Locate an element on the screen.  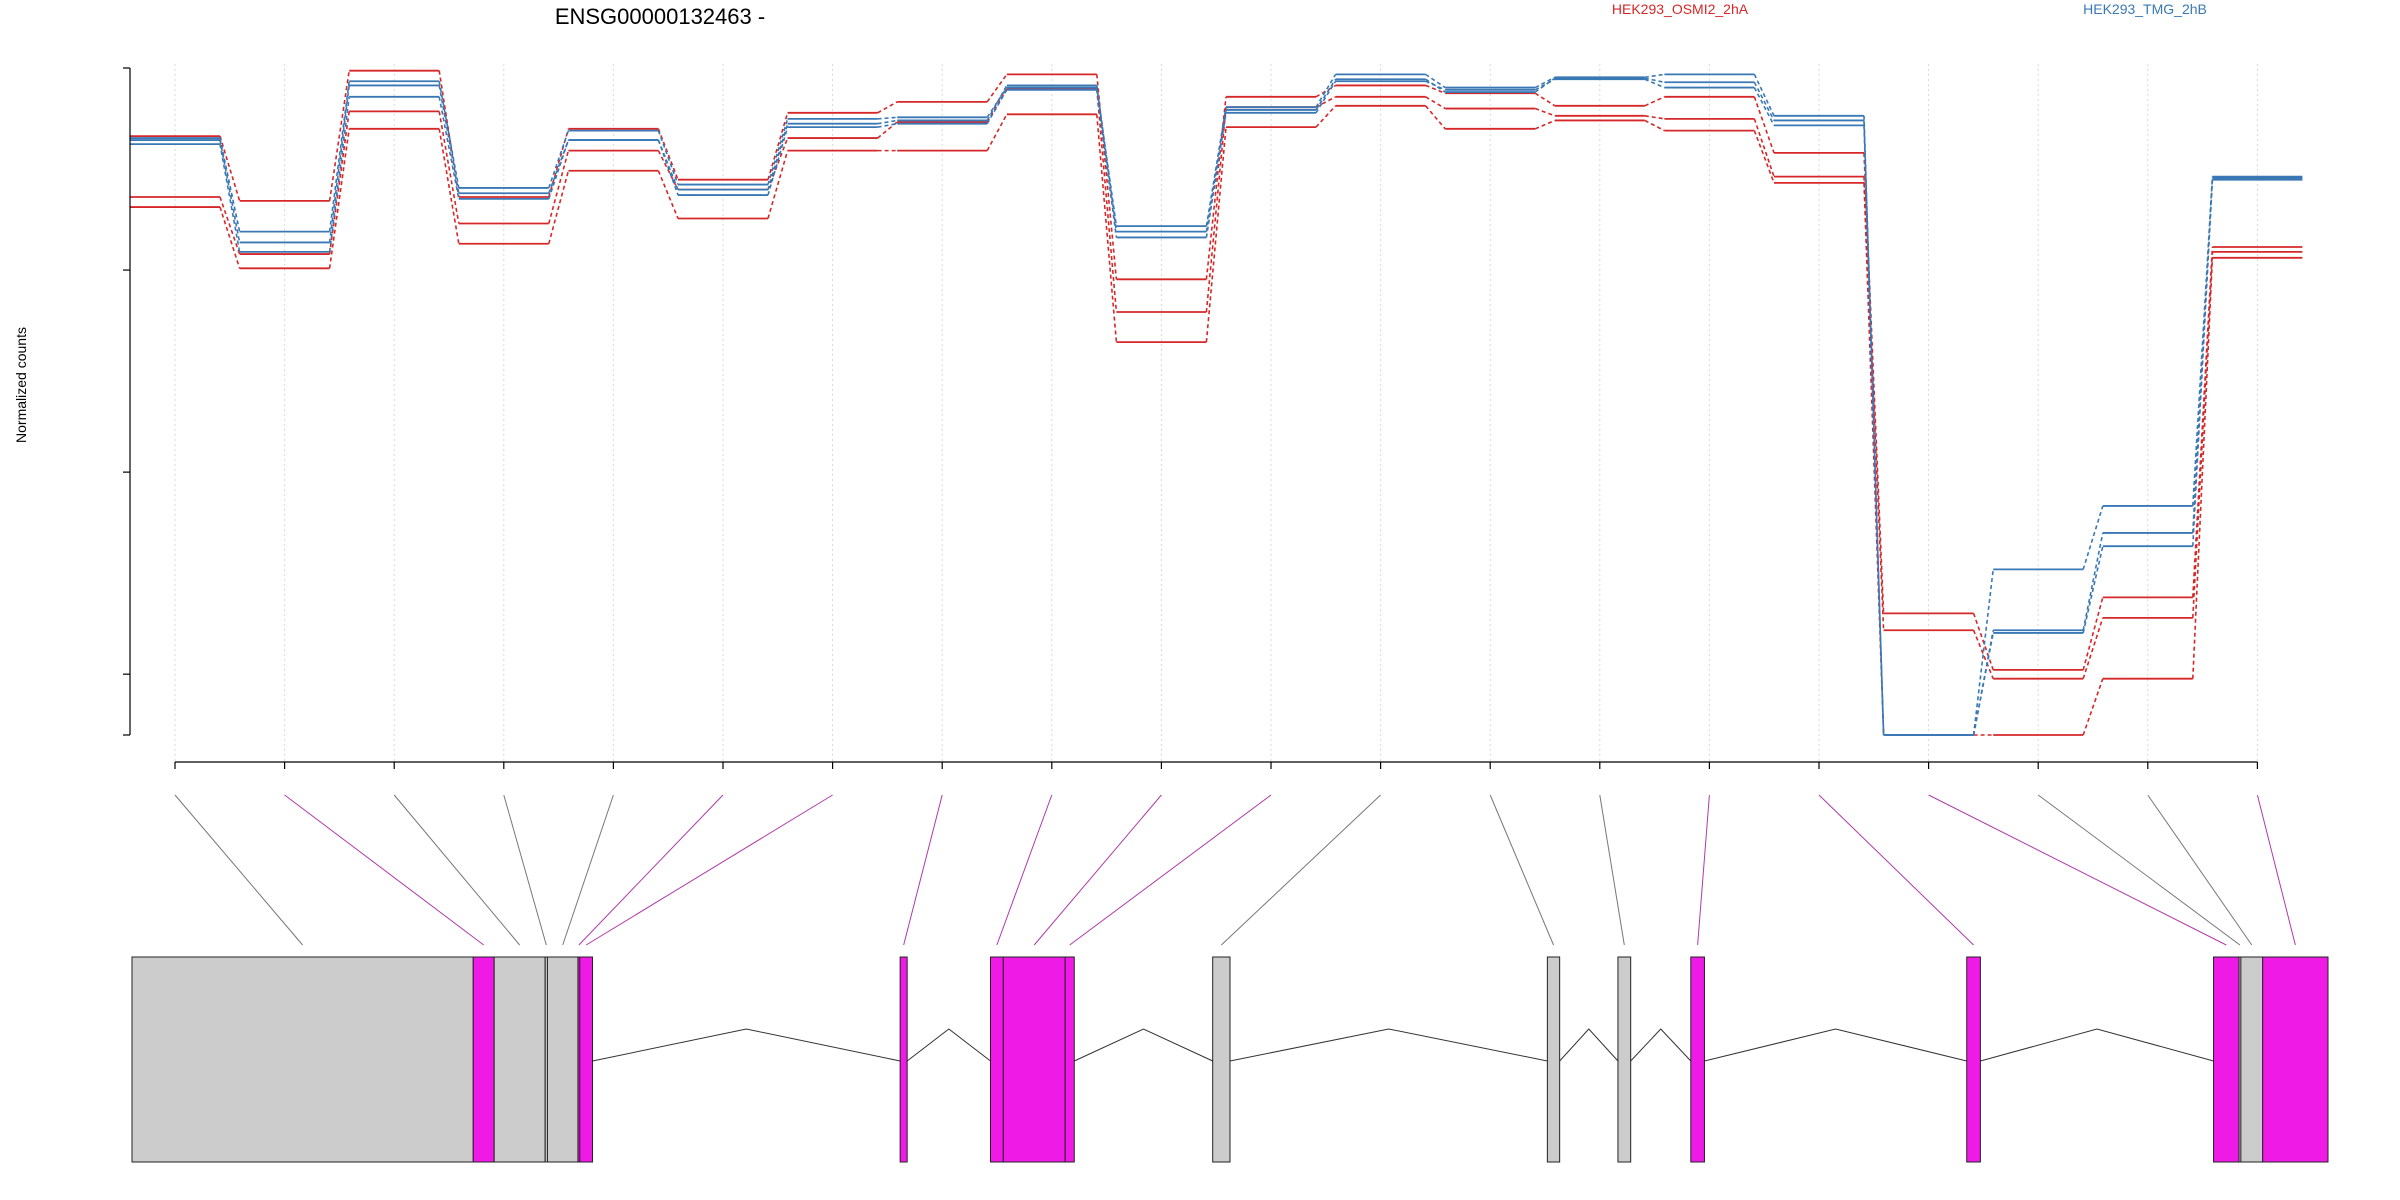
y-axis-title: Normalized counts is located at coordinates (21, 385).